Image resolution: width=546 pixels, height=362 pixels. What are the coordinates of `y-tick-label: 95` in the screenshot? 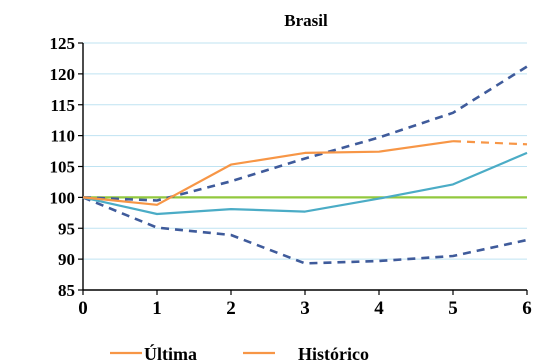 It's located at (66, 228).